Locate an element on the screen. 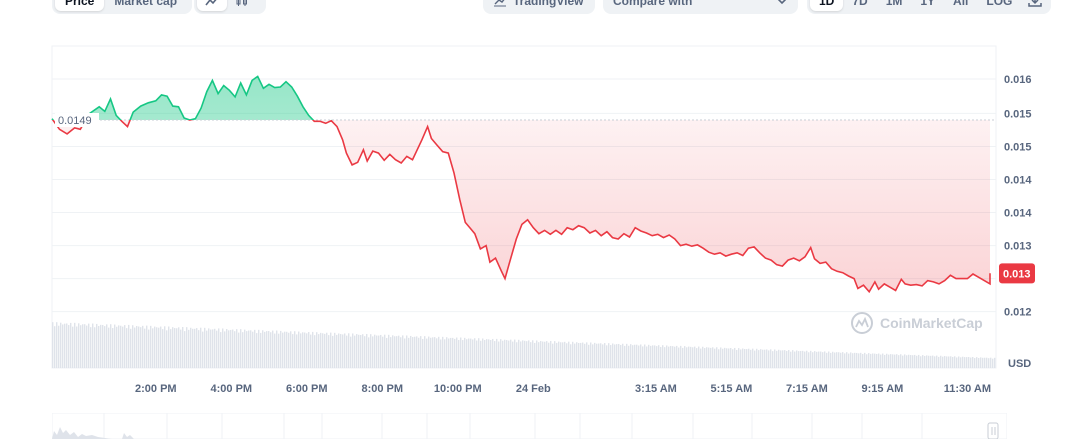 Image resolution: width=1078 pixels, height=444 pixels. x-tick-label: 9:15 AM is located at coordinates (883, 389).